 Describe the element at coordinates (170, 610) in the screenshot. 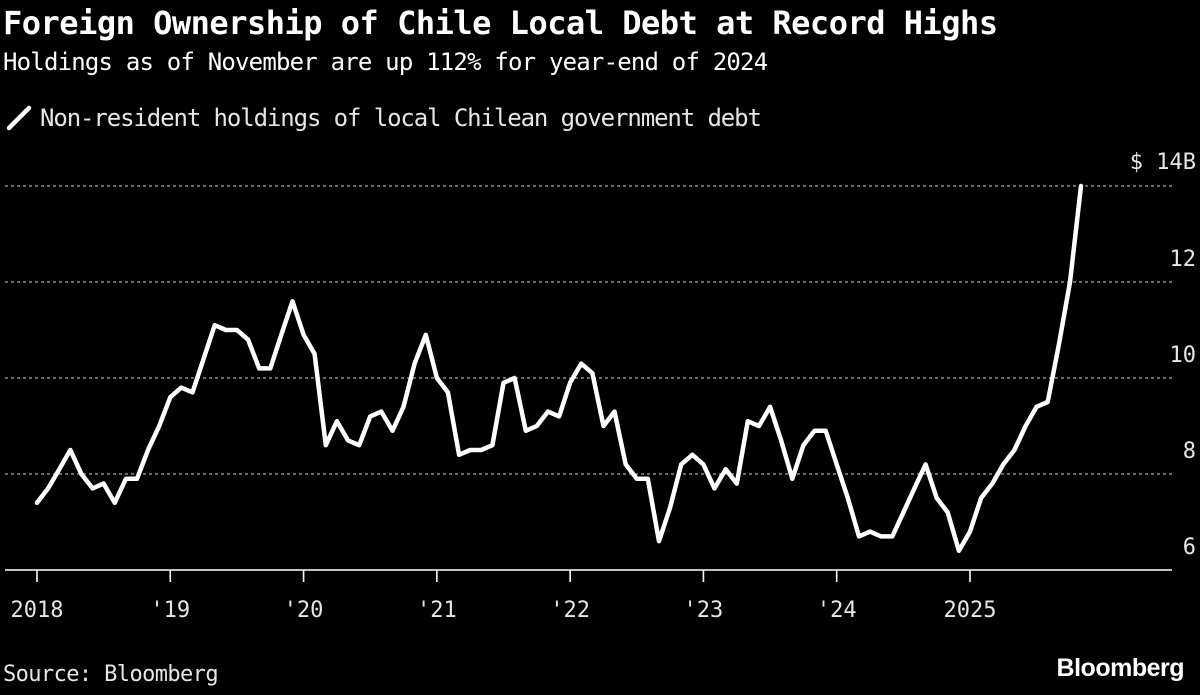

I see `x-tick-label-2019: '19` at that location.